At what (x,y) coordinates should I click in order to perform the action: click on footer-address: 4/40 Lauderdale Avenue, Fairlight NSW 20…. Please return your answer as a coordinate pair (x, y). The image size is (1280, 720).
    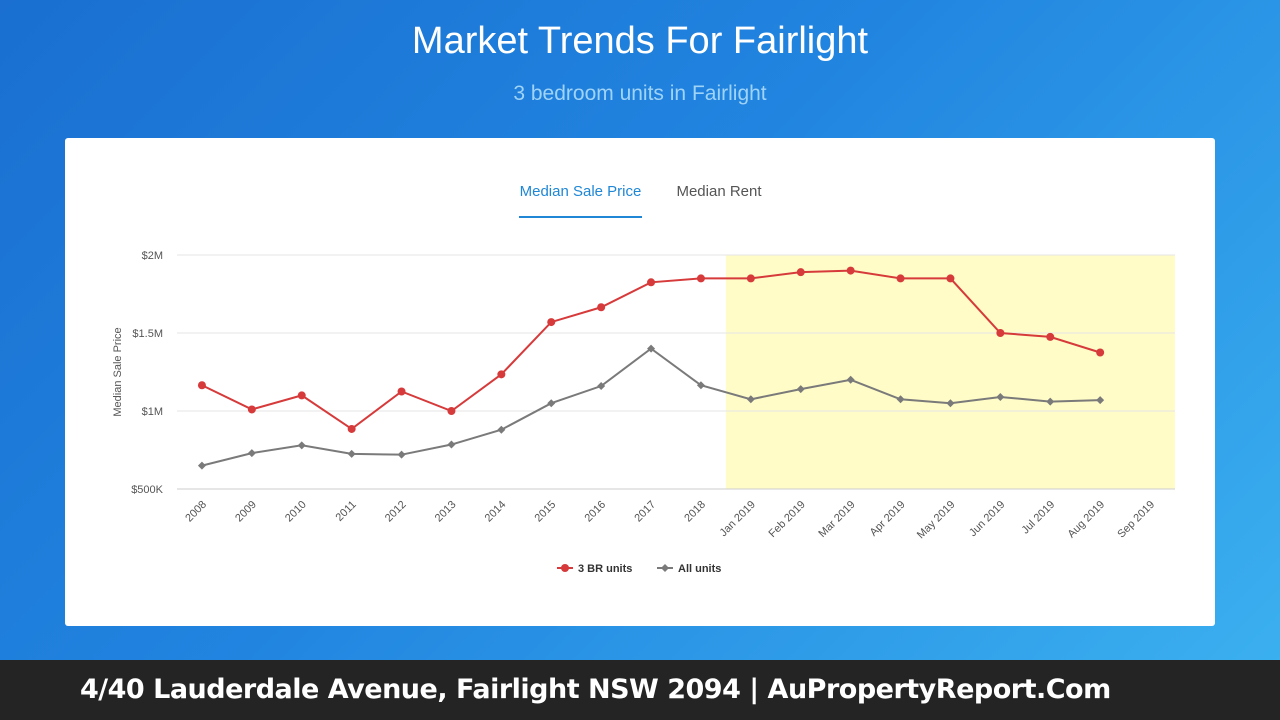
    Looking at the image, I should click on (595, 689).